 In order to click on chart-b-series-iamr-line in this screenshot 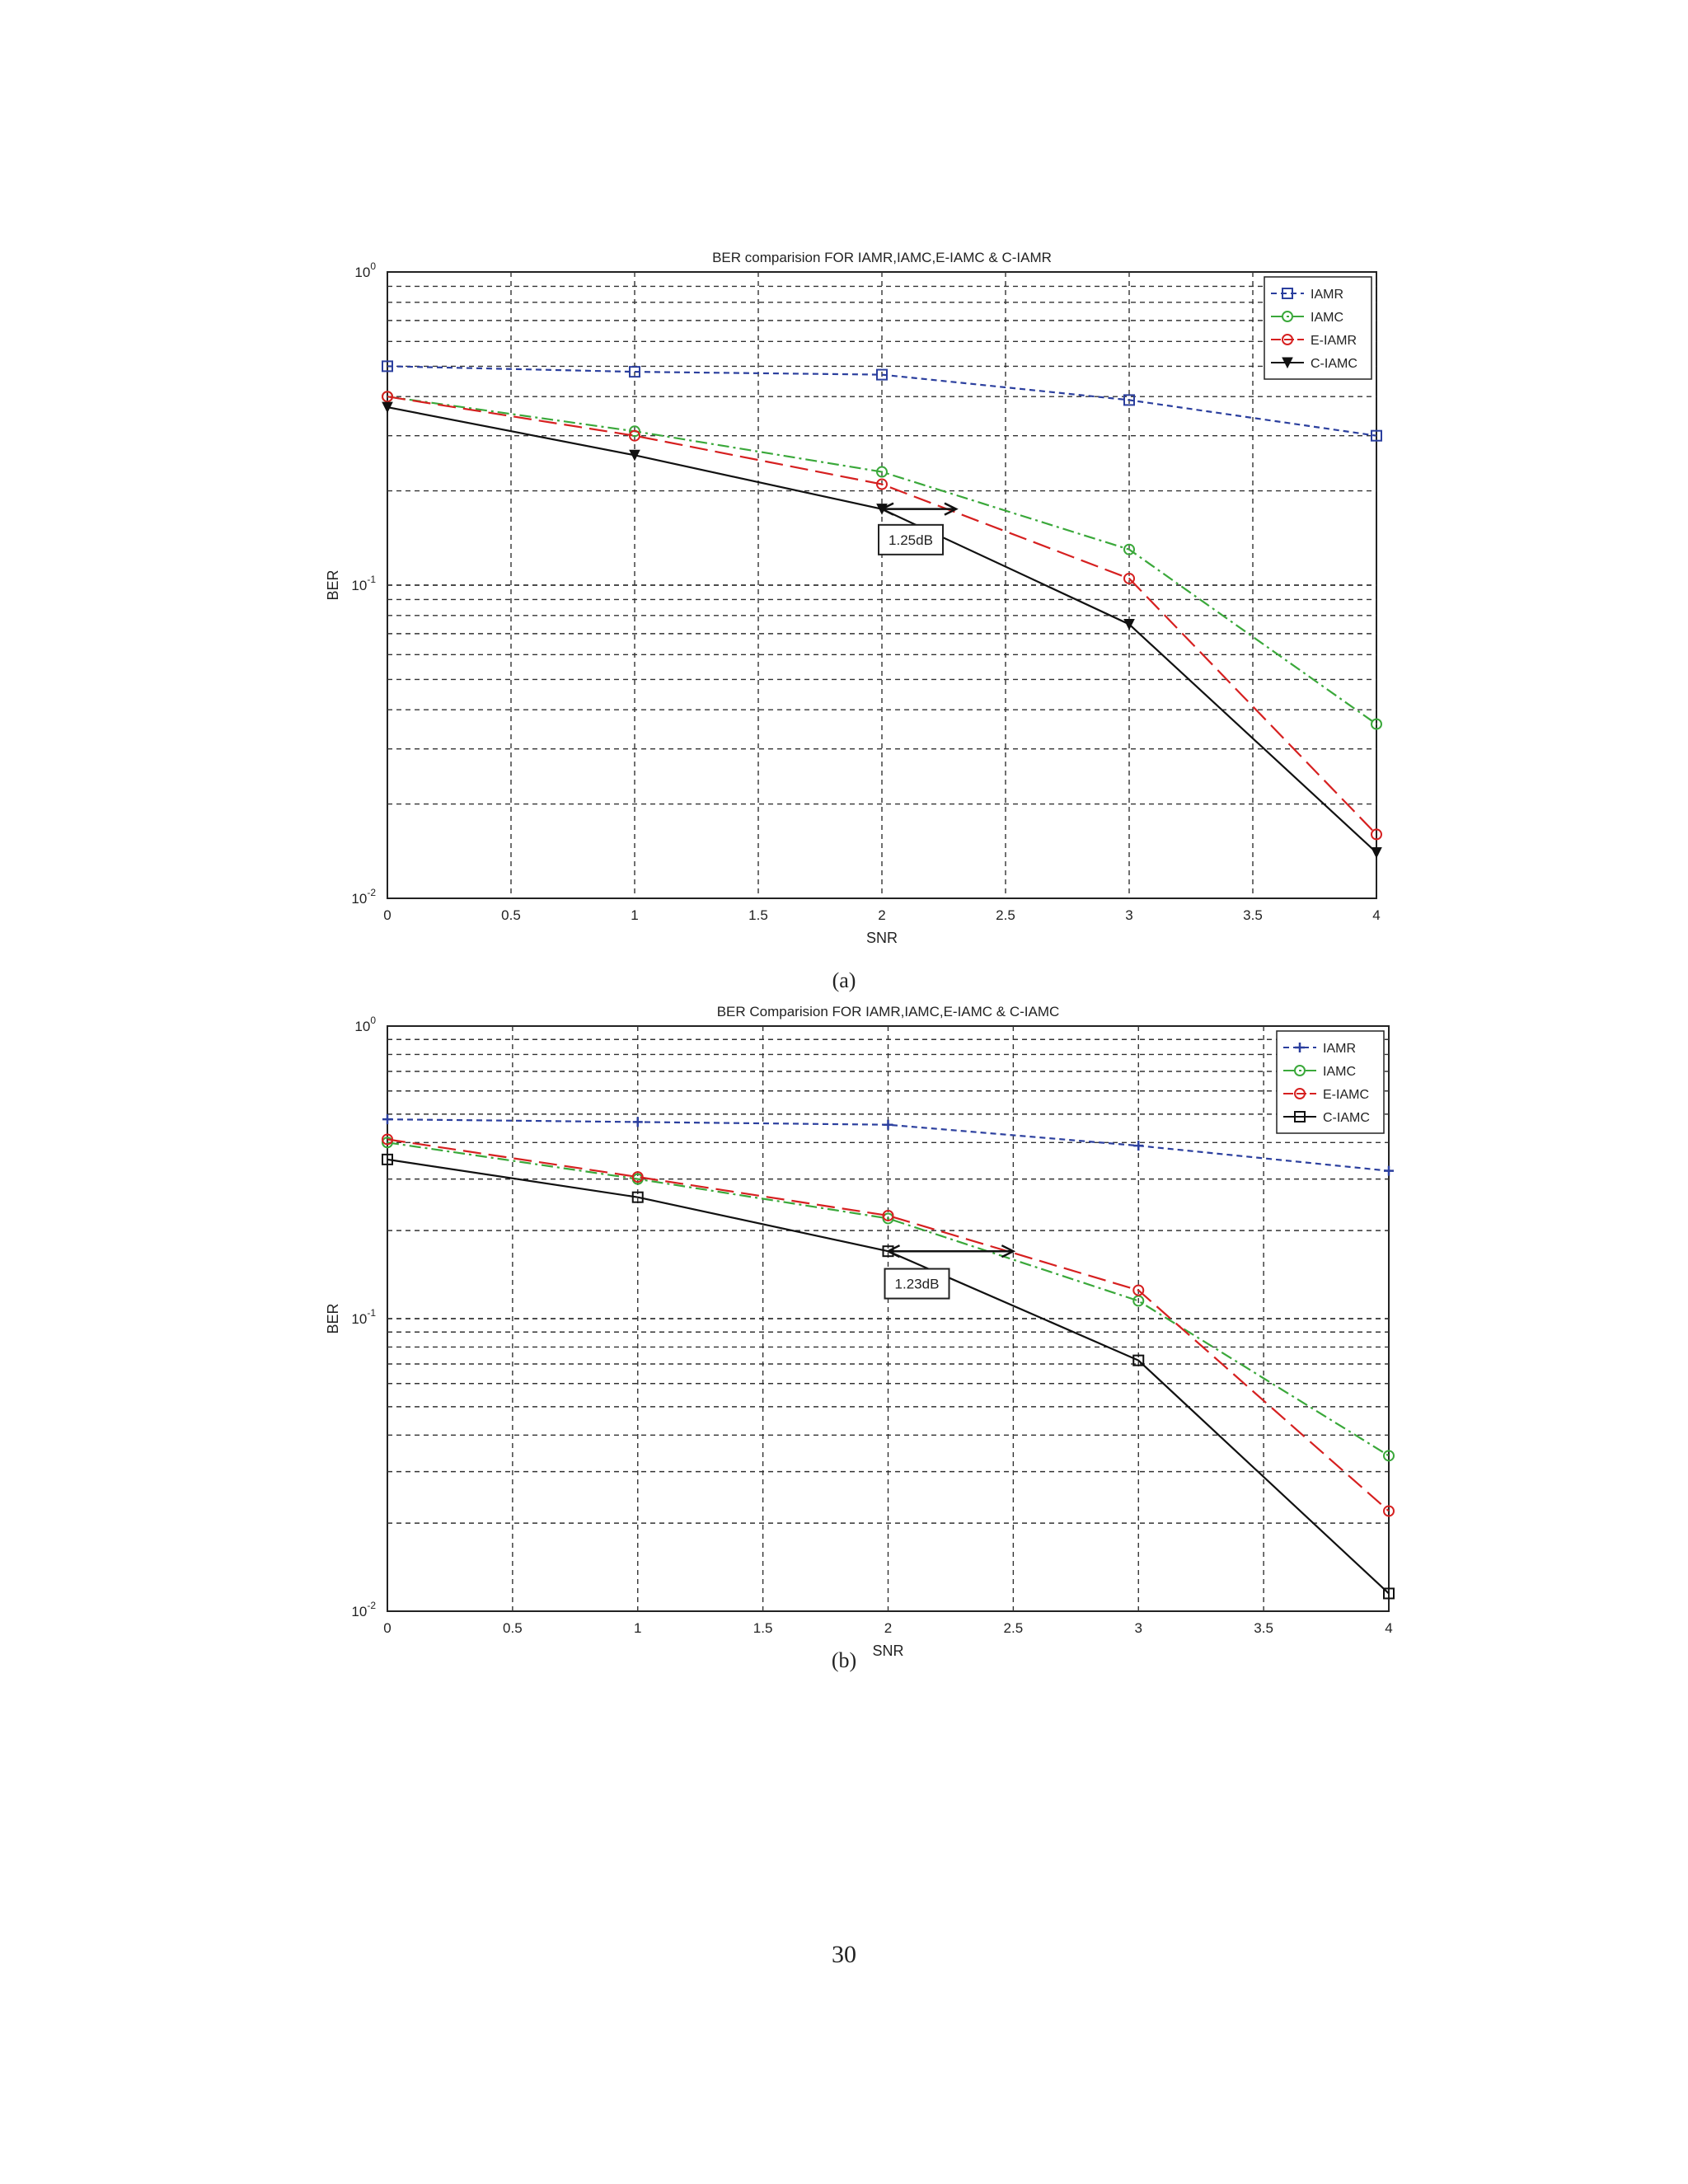, I will do `click(888, 1145)`.